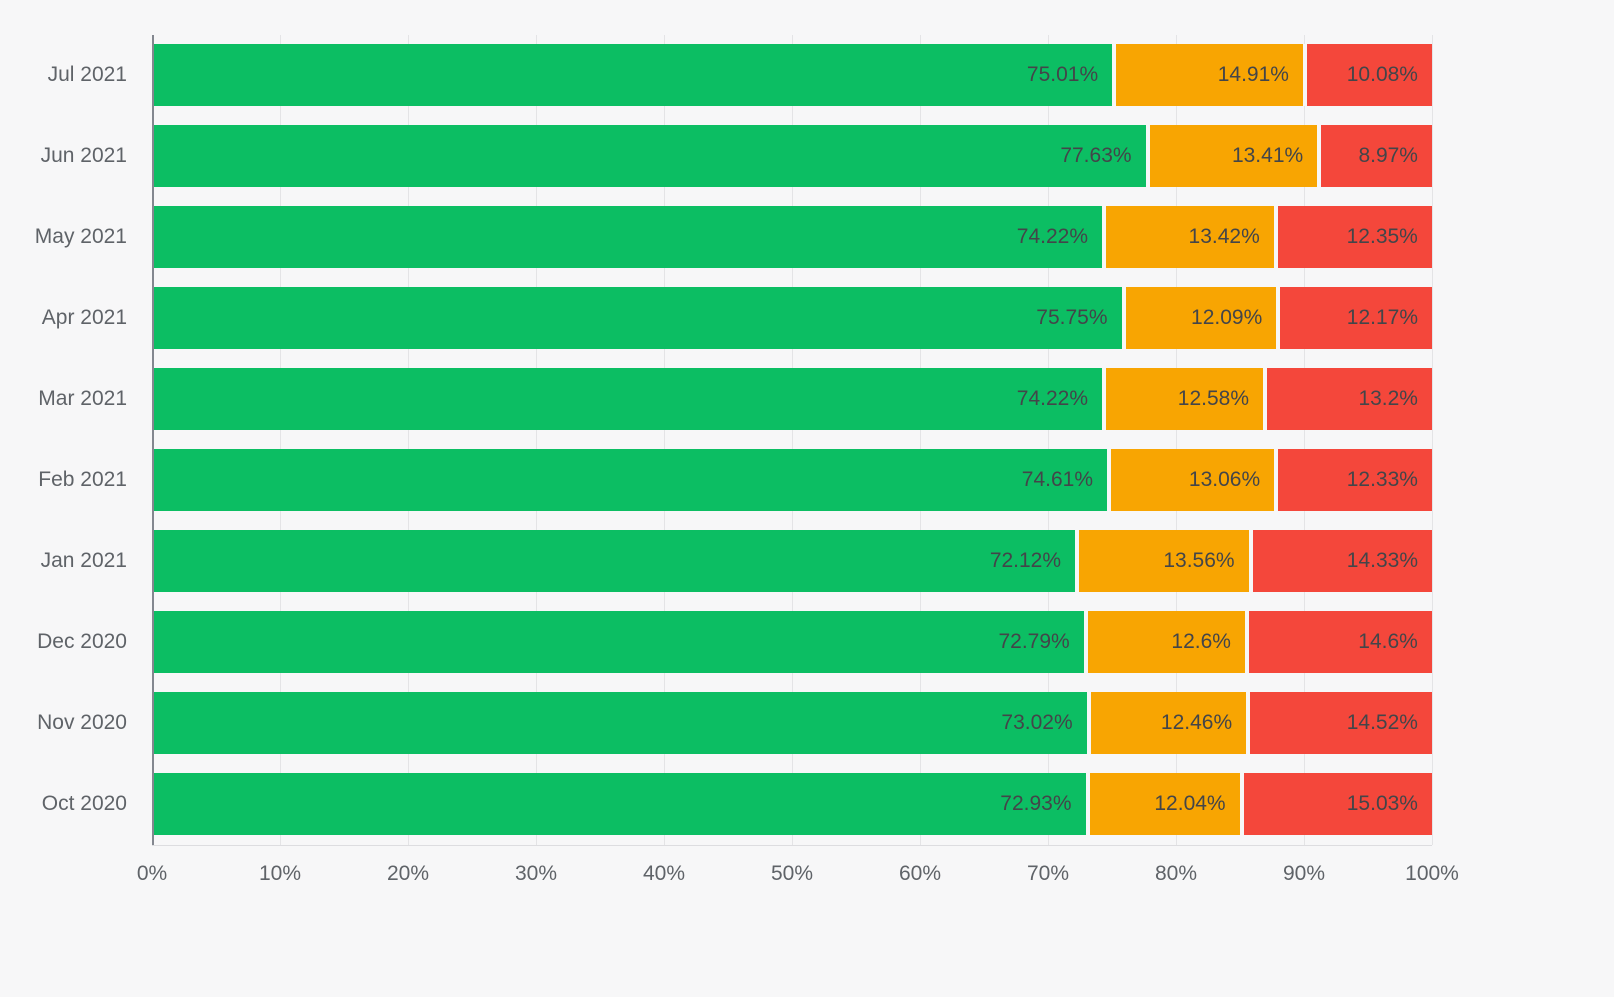  What do you see at coordinates (1048, 873) in the screenshot?
I see `x-axis-tick-label: 70%` at bounding box center [1048, 873].